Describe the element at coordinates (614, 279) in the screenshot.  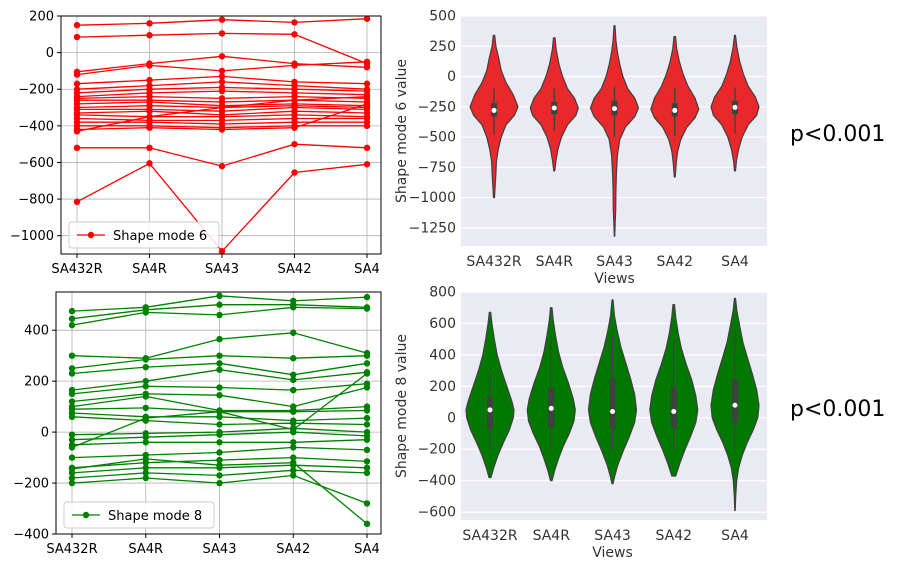
I see `x-axis-label: Views` at that location.